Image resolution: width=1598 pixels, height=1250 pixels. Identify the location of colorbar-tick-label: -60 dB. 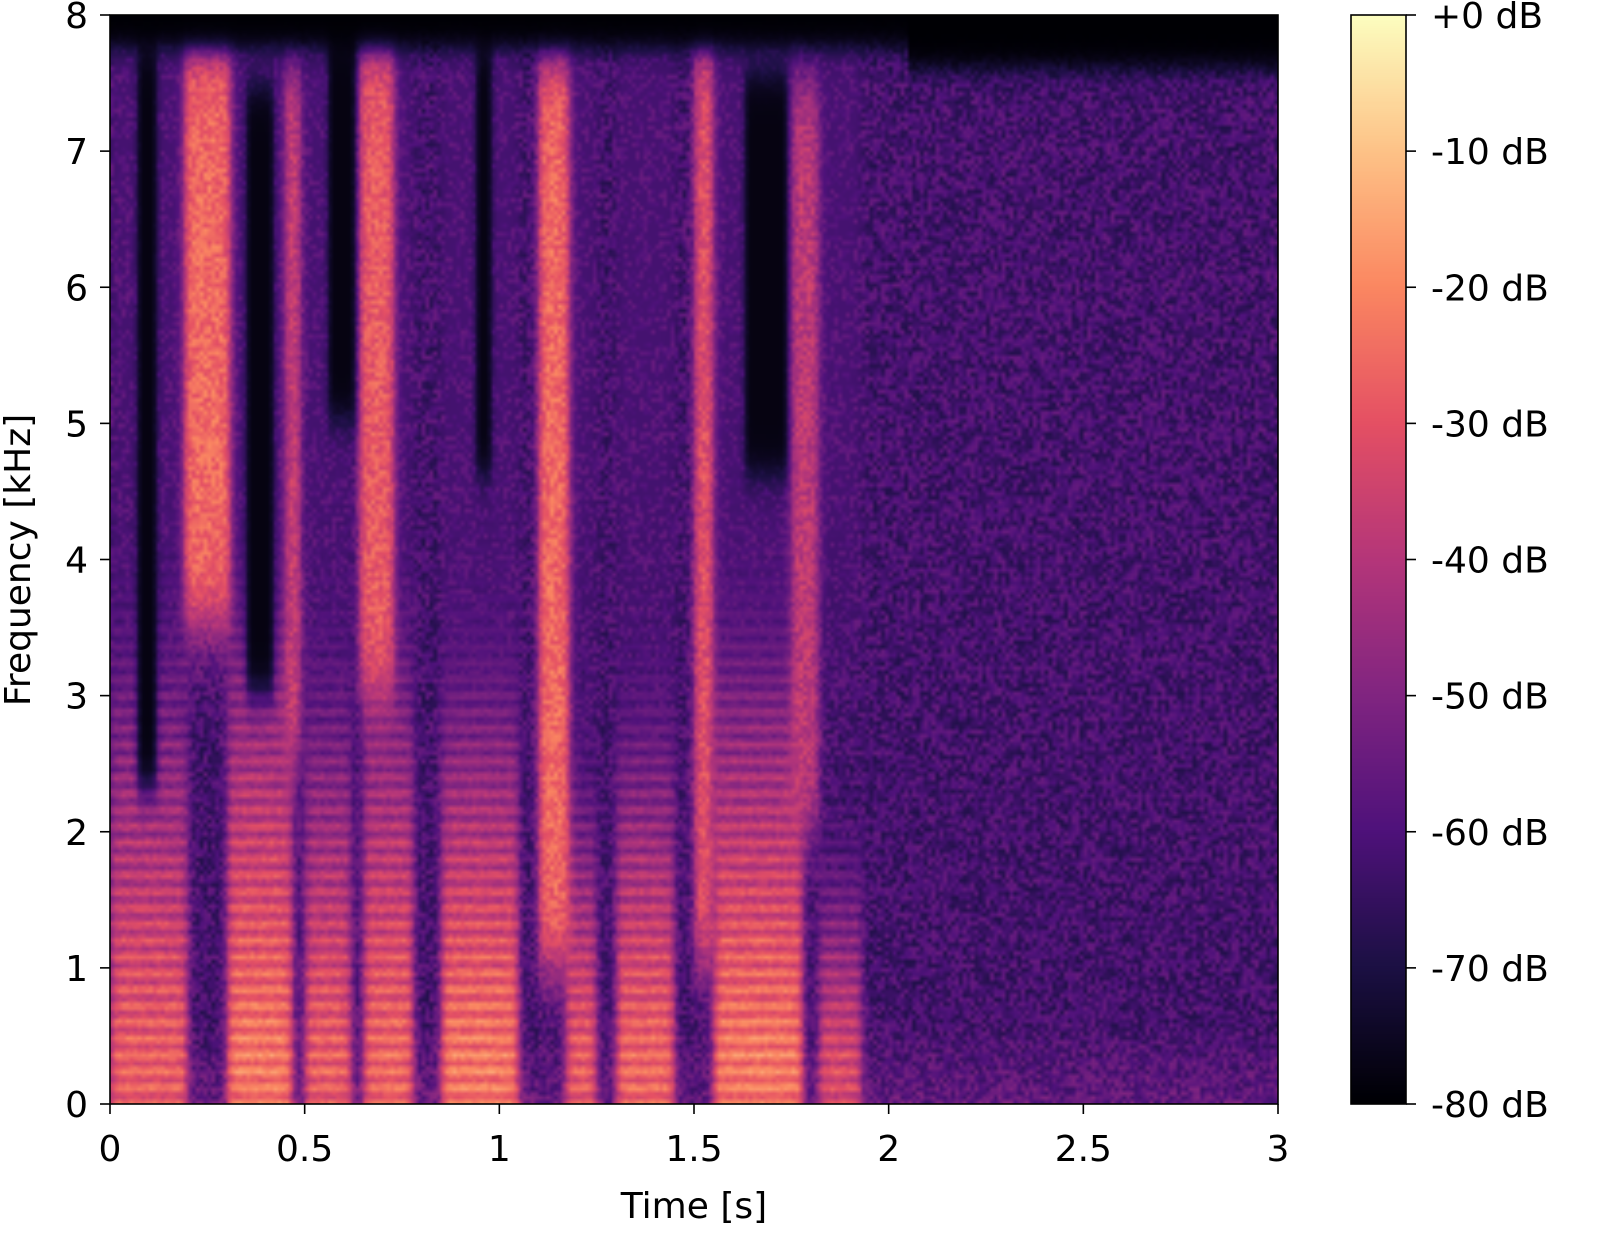
(1490, 833).